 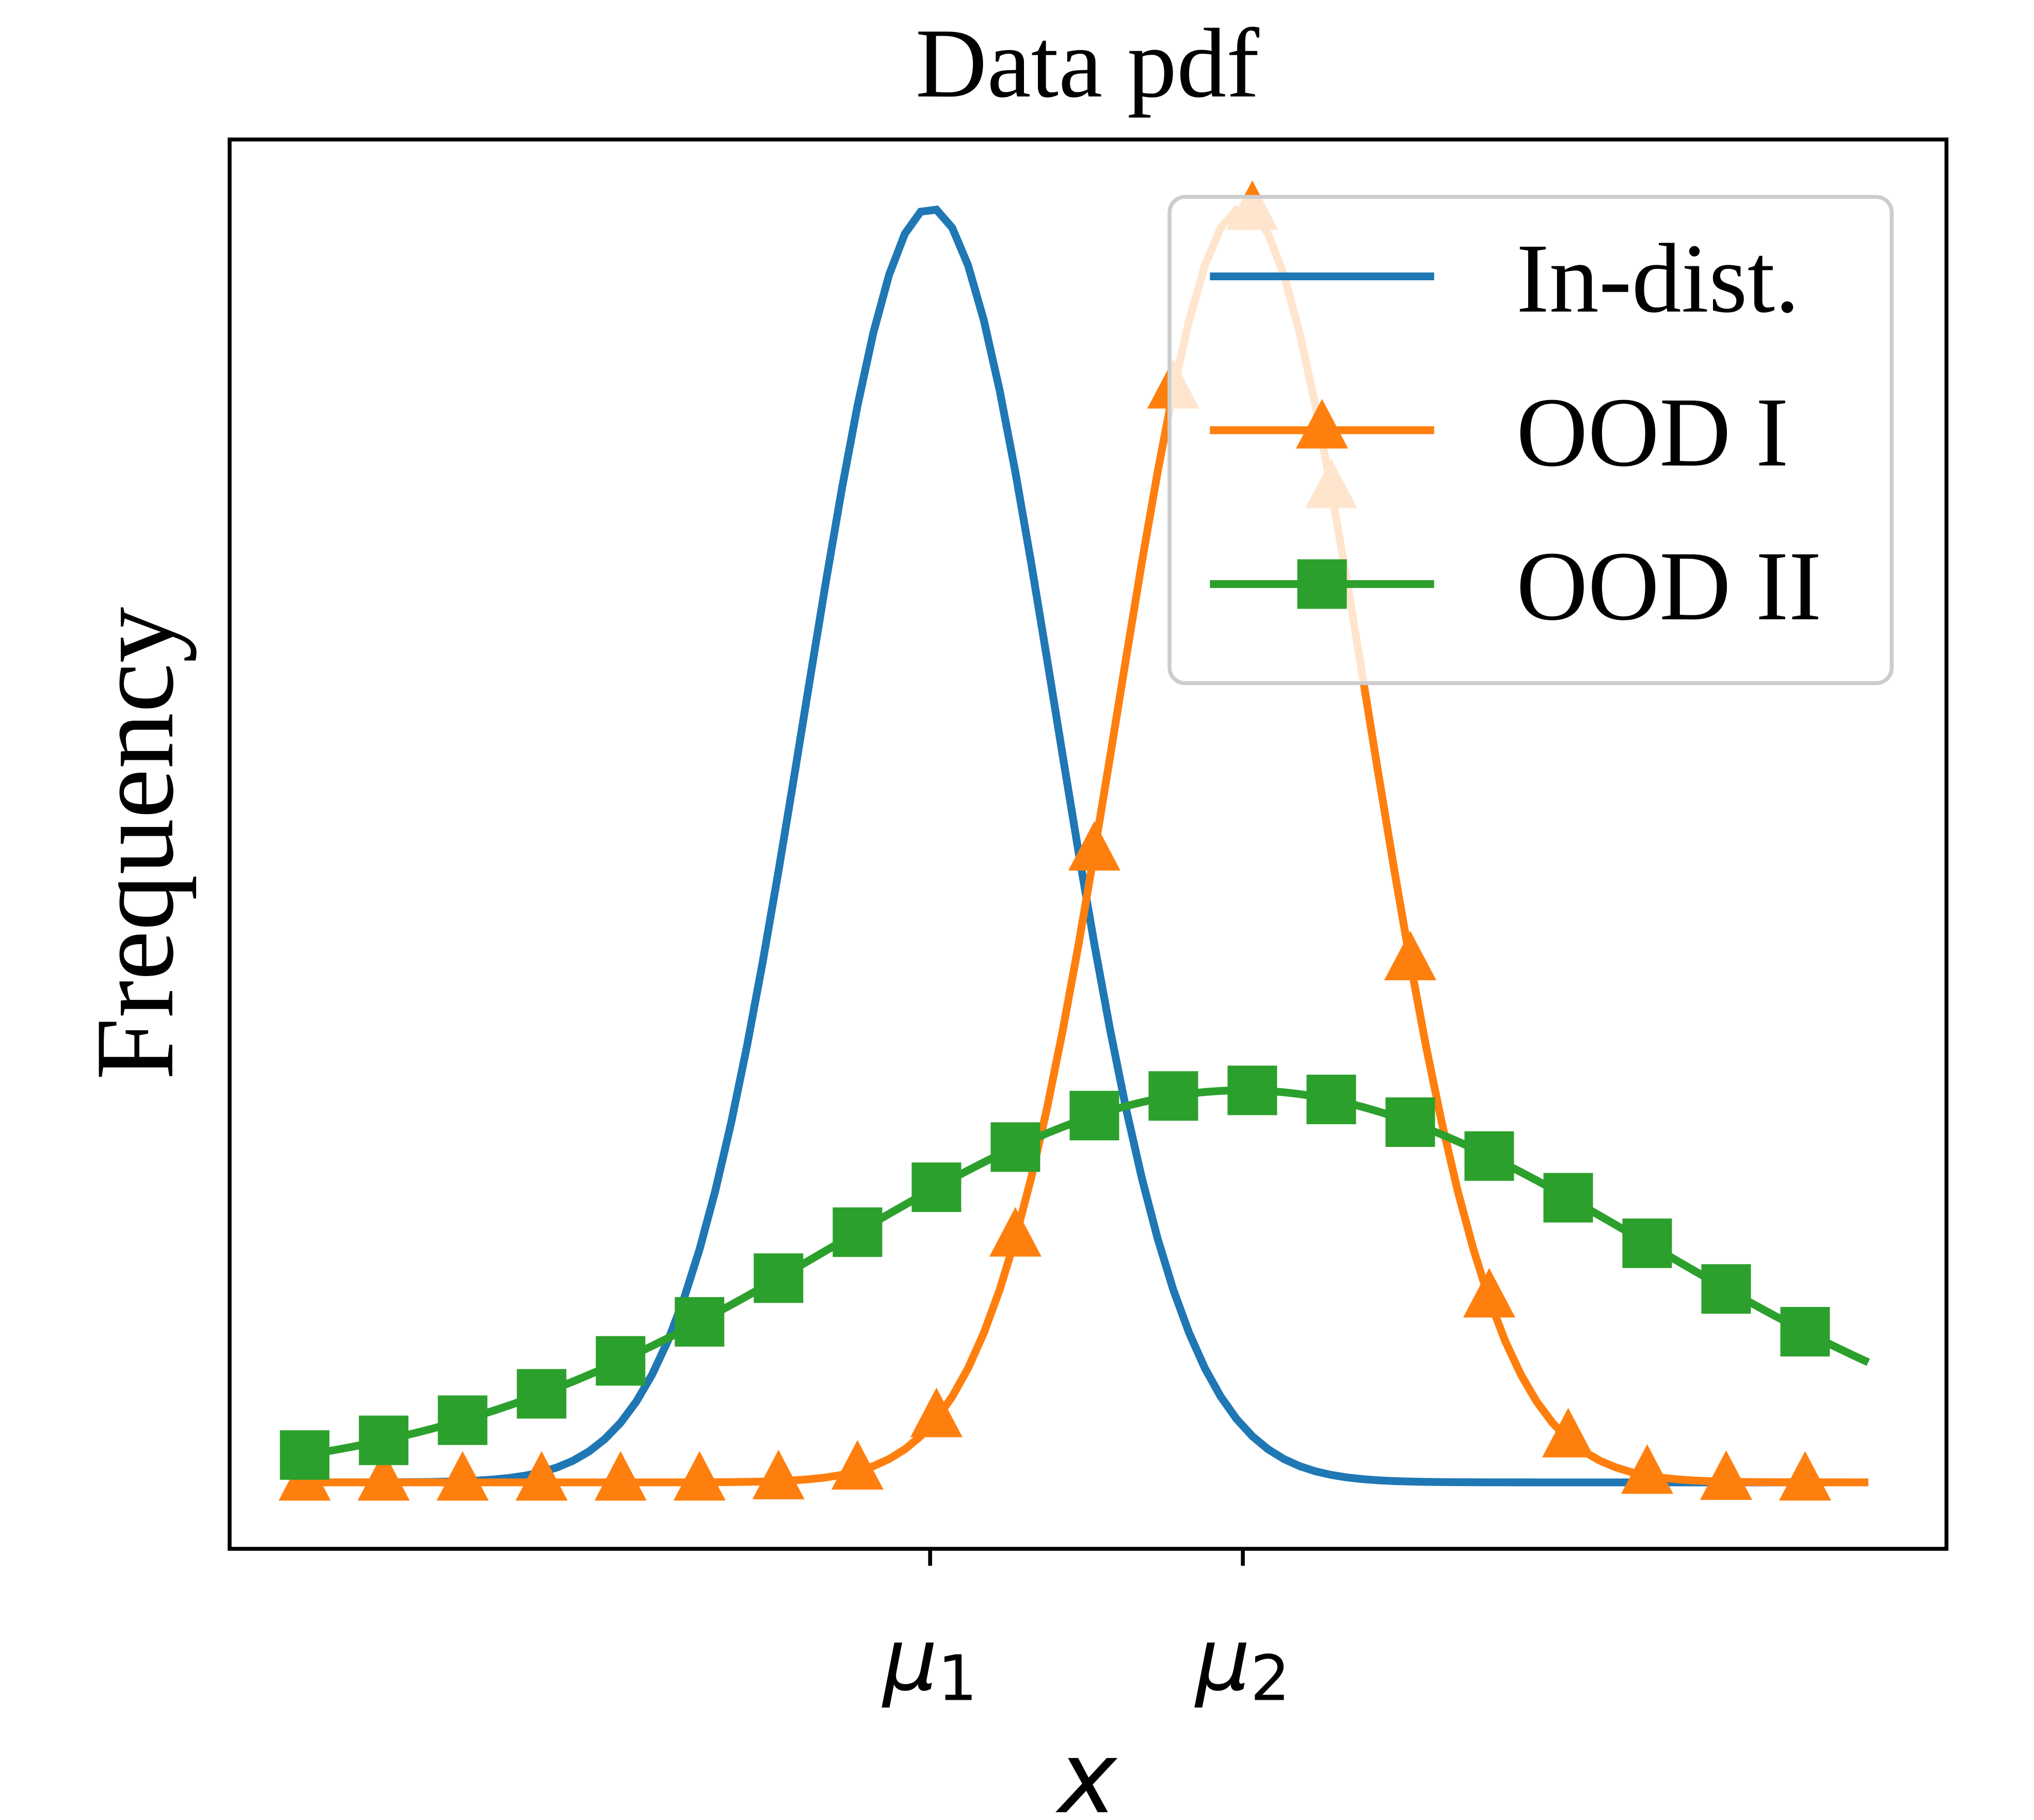 I want to click on legend-item: OOD II, so click(x=1516, y=586).